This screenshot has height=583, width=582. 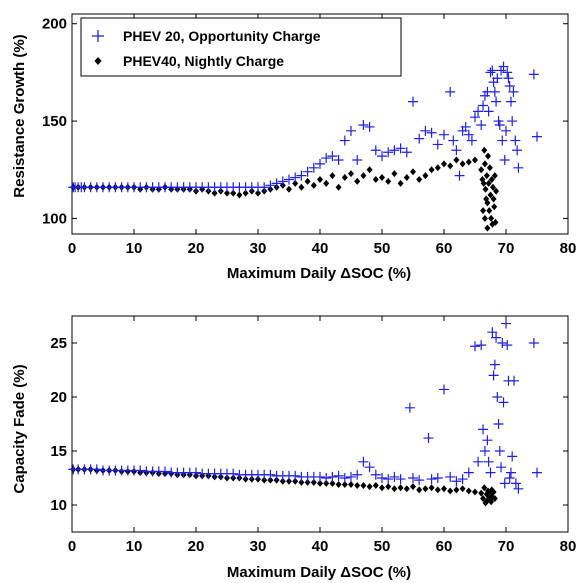 I want to click on legend-marker-diamond, so click(x=98, y=61).